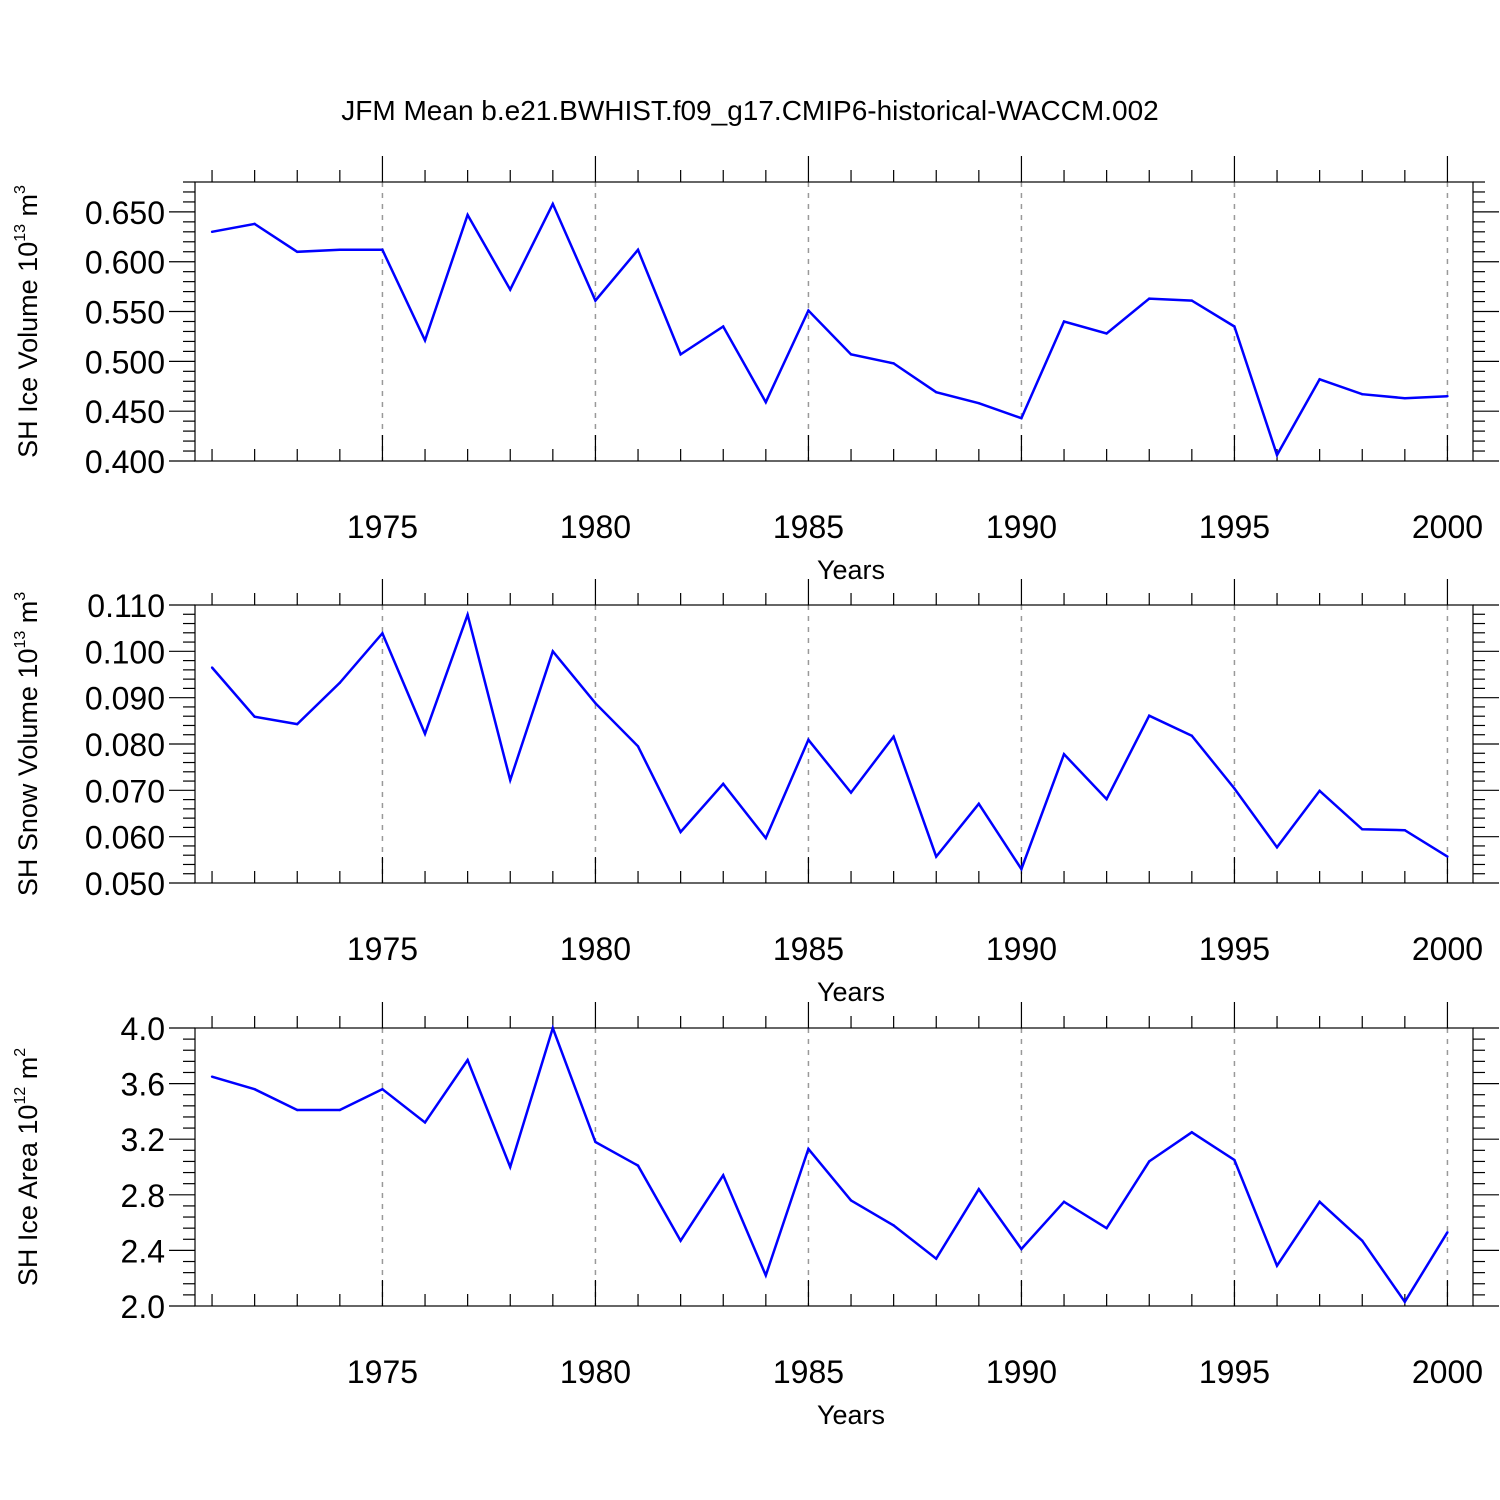 The height and width of the screenshot is (1500, 1500). Describe the element at coordinates (125, 652) in the screenshot. I see `y-tick-label: 0.100` at that location.